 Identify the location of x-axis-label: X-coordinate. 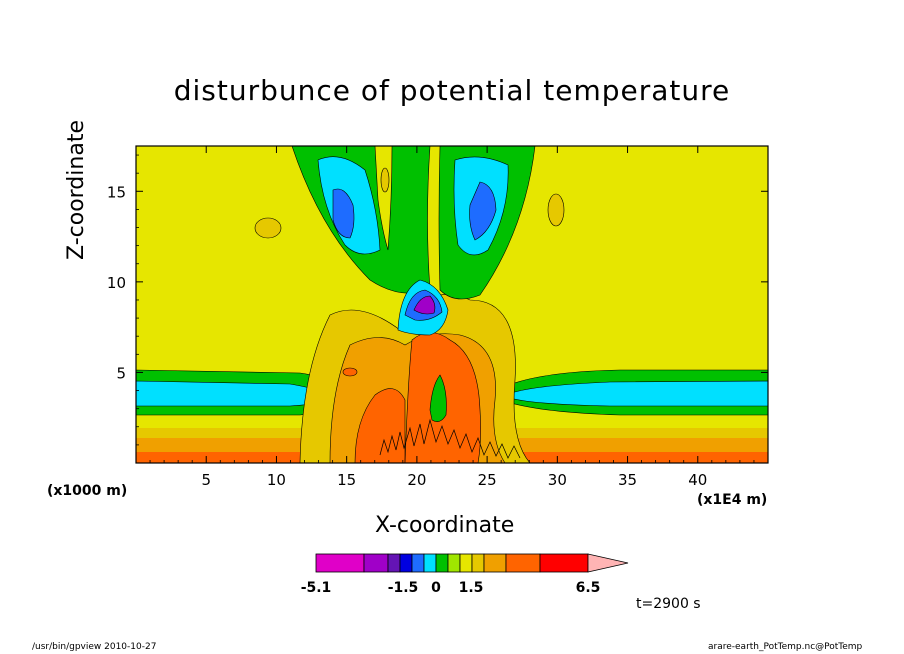
(445, 525).